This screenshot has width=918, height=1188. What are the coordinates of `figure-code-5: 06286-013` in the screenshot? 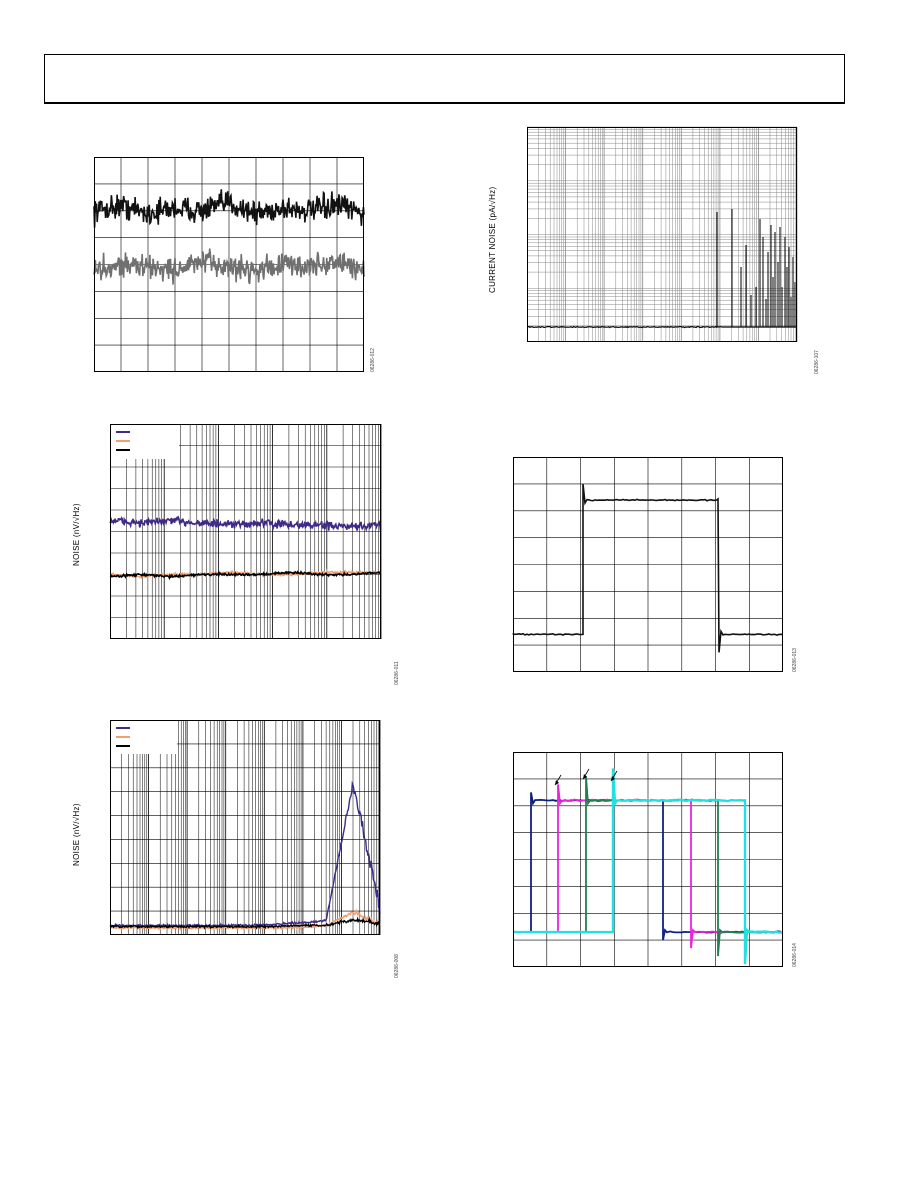 It's located at (795, 660).